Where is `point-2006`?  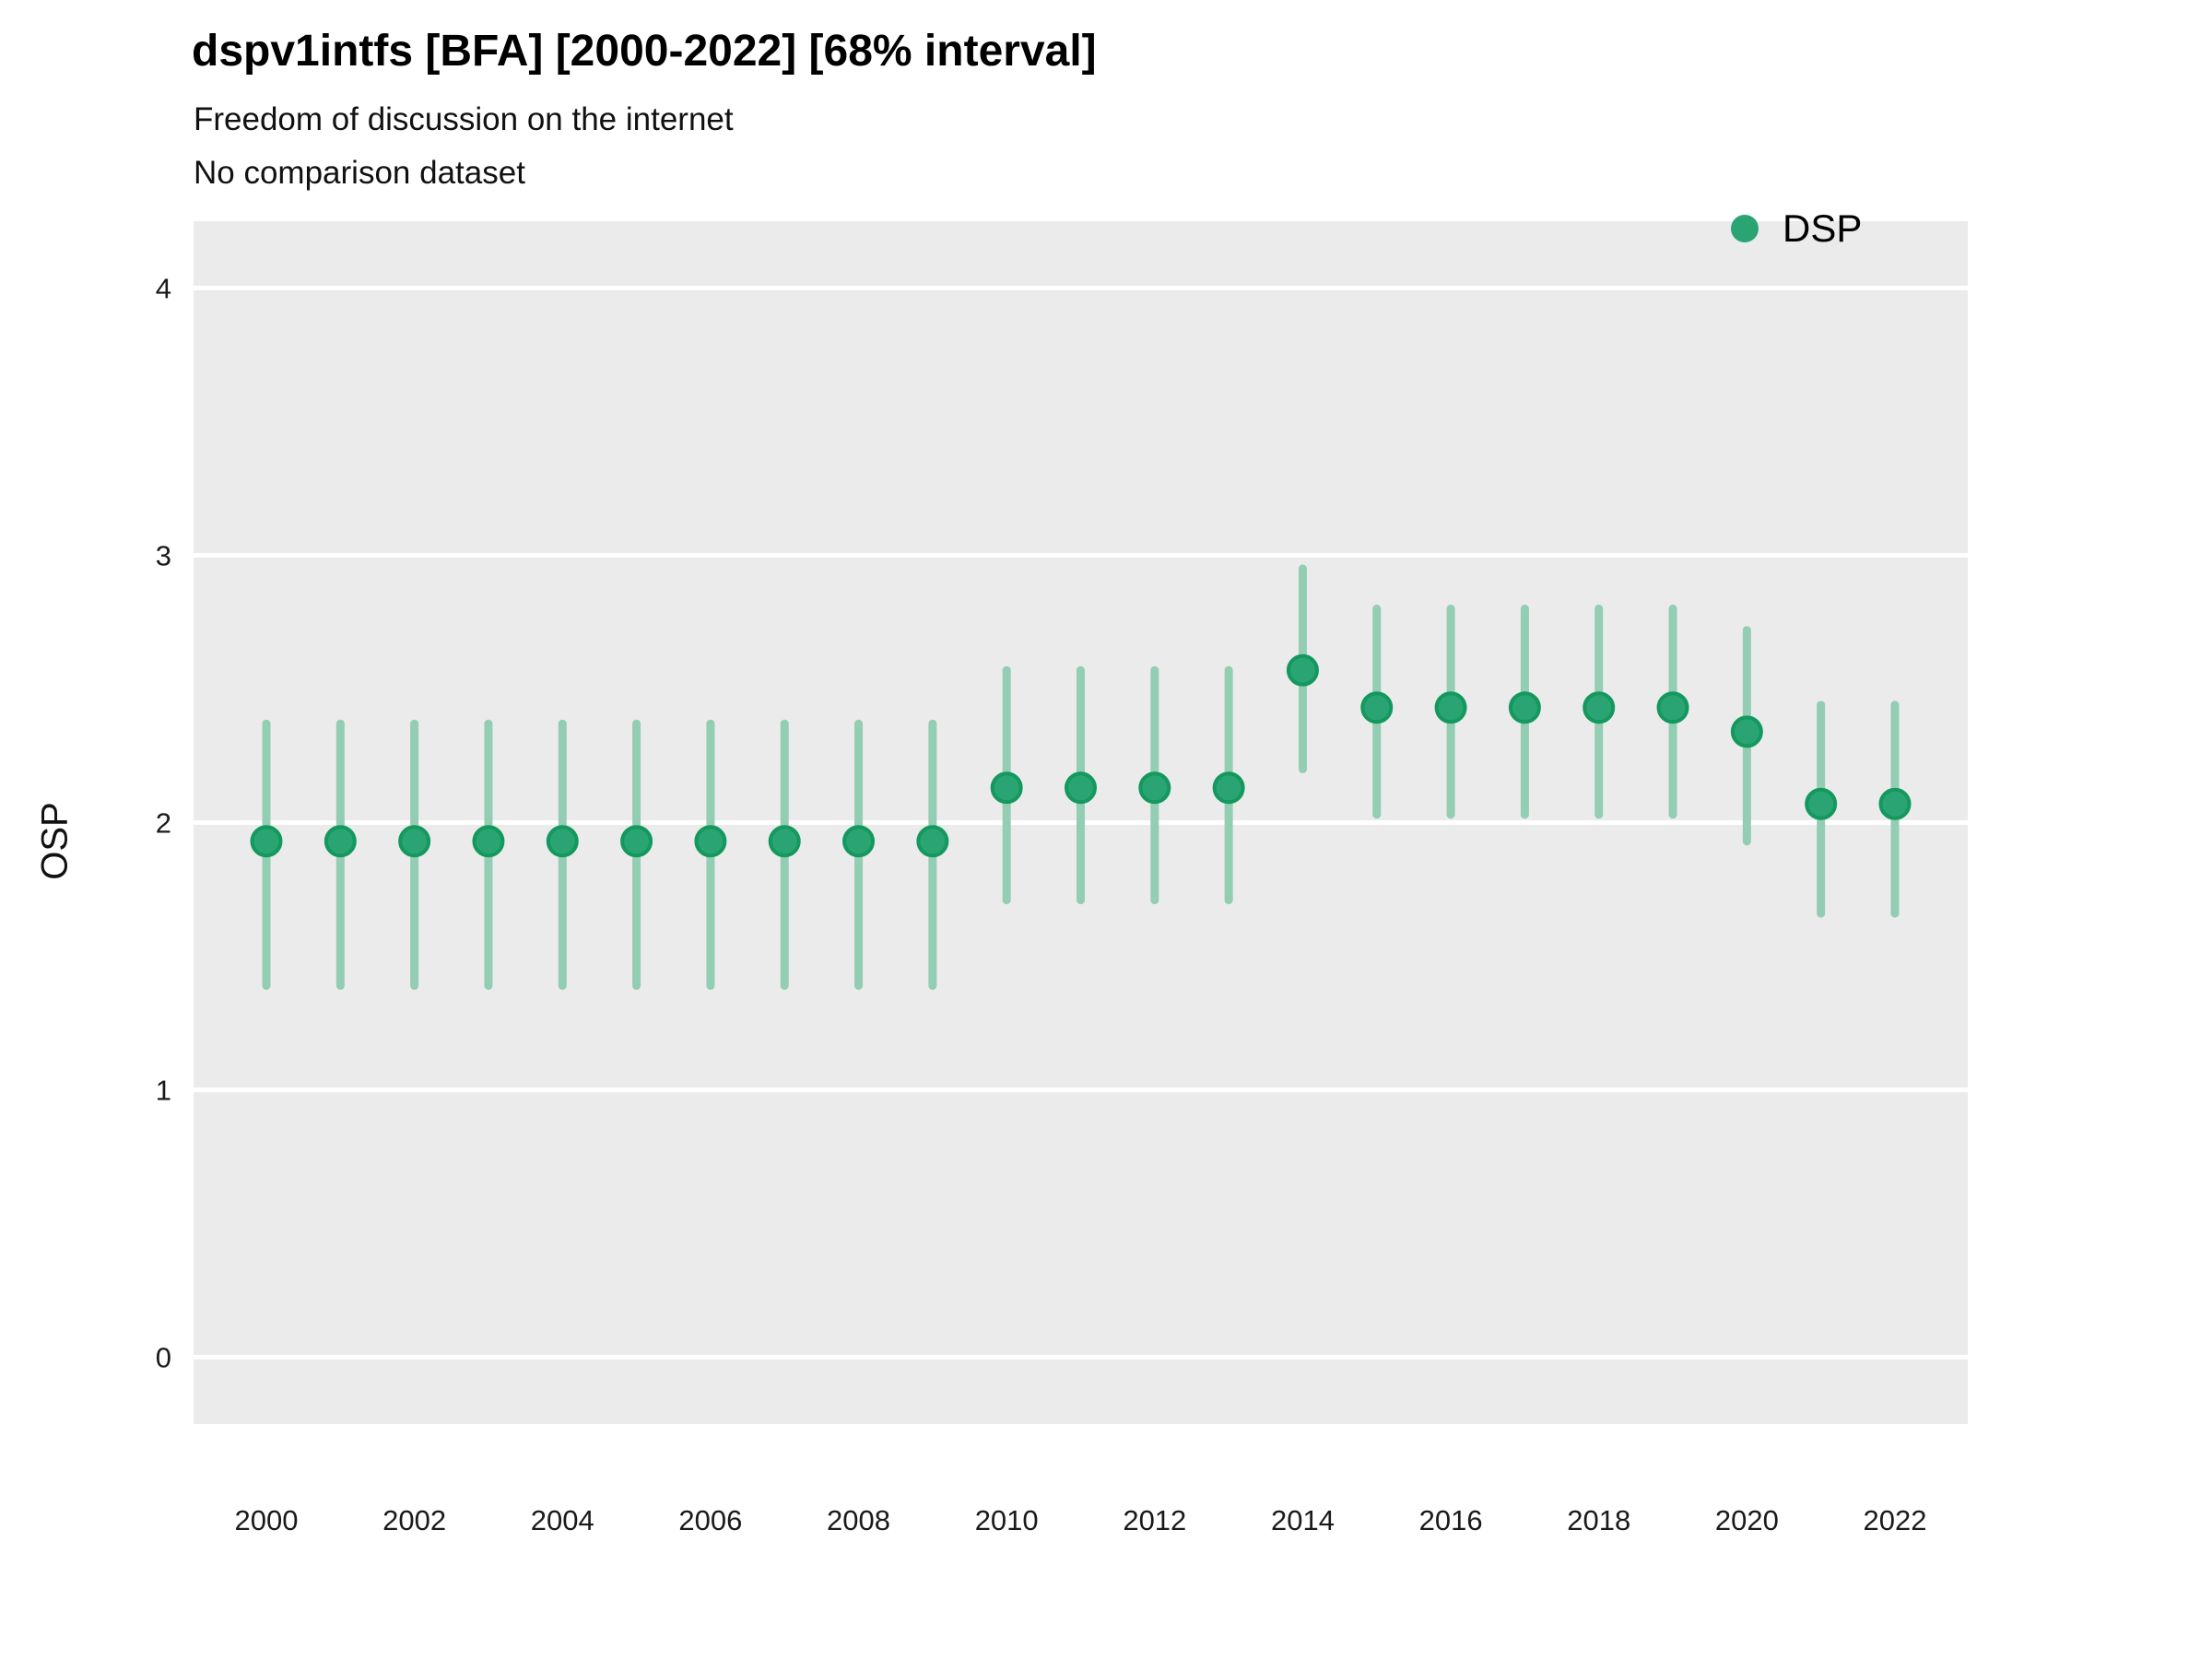
point-2006 is located at coordinates (710, 841).